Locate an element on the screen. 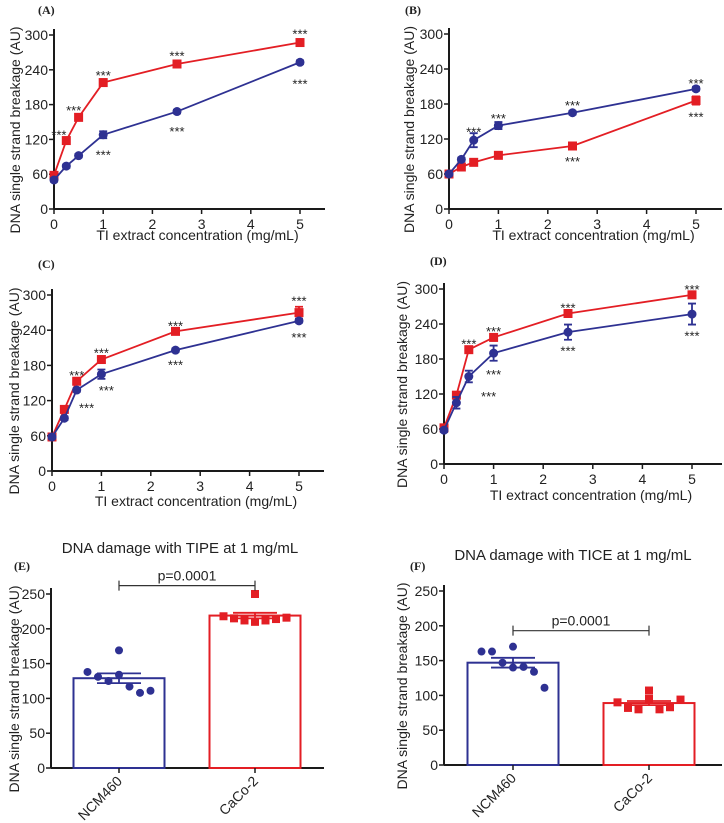  x-tick-label: 5 is located at coordinates (696, 224).